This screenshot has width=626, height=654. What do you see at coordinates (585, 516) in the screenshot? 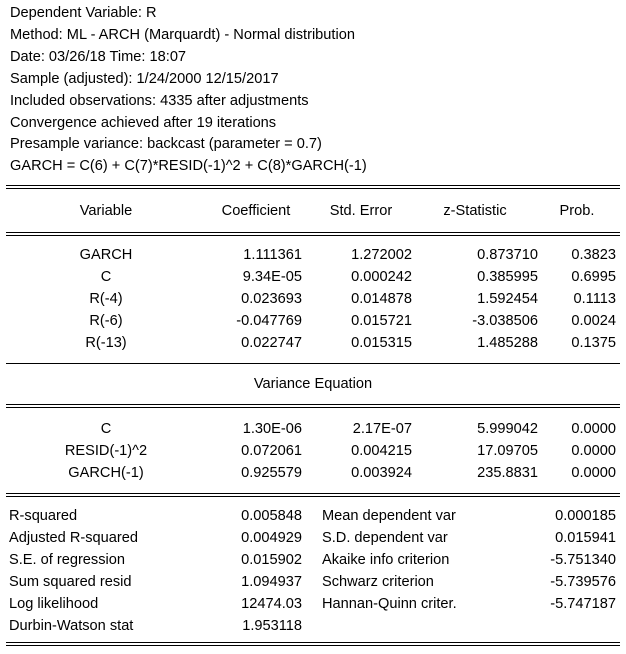
I see `stat-value-mean-dependent: 0.000185` at bounding box center [585, 516].